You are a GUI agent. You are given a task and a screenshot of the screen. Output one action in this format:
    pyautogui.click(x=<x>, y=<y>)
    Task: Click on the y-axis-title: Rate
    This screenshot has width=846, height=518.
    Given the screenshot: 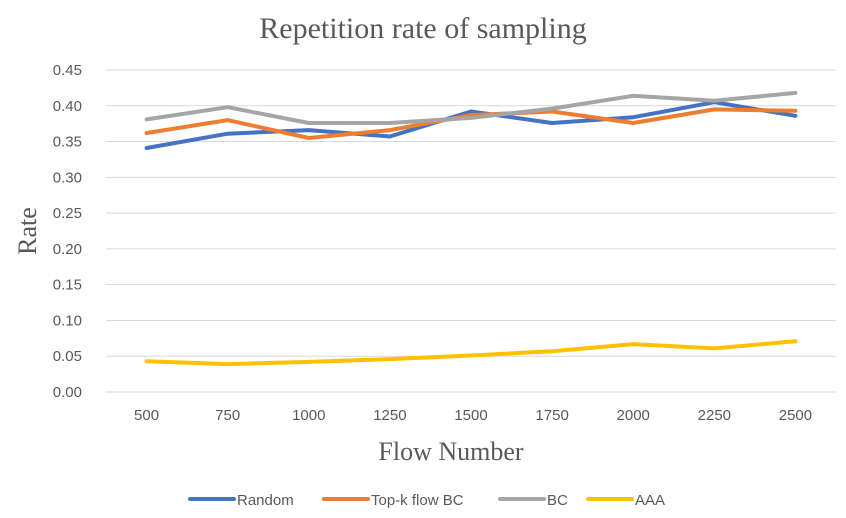 What is the action you would take?
    pyautogui.click(x=27, y=231)
    